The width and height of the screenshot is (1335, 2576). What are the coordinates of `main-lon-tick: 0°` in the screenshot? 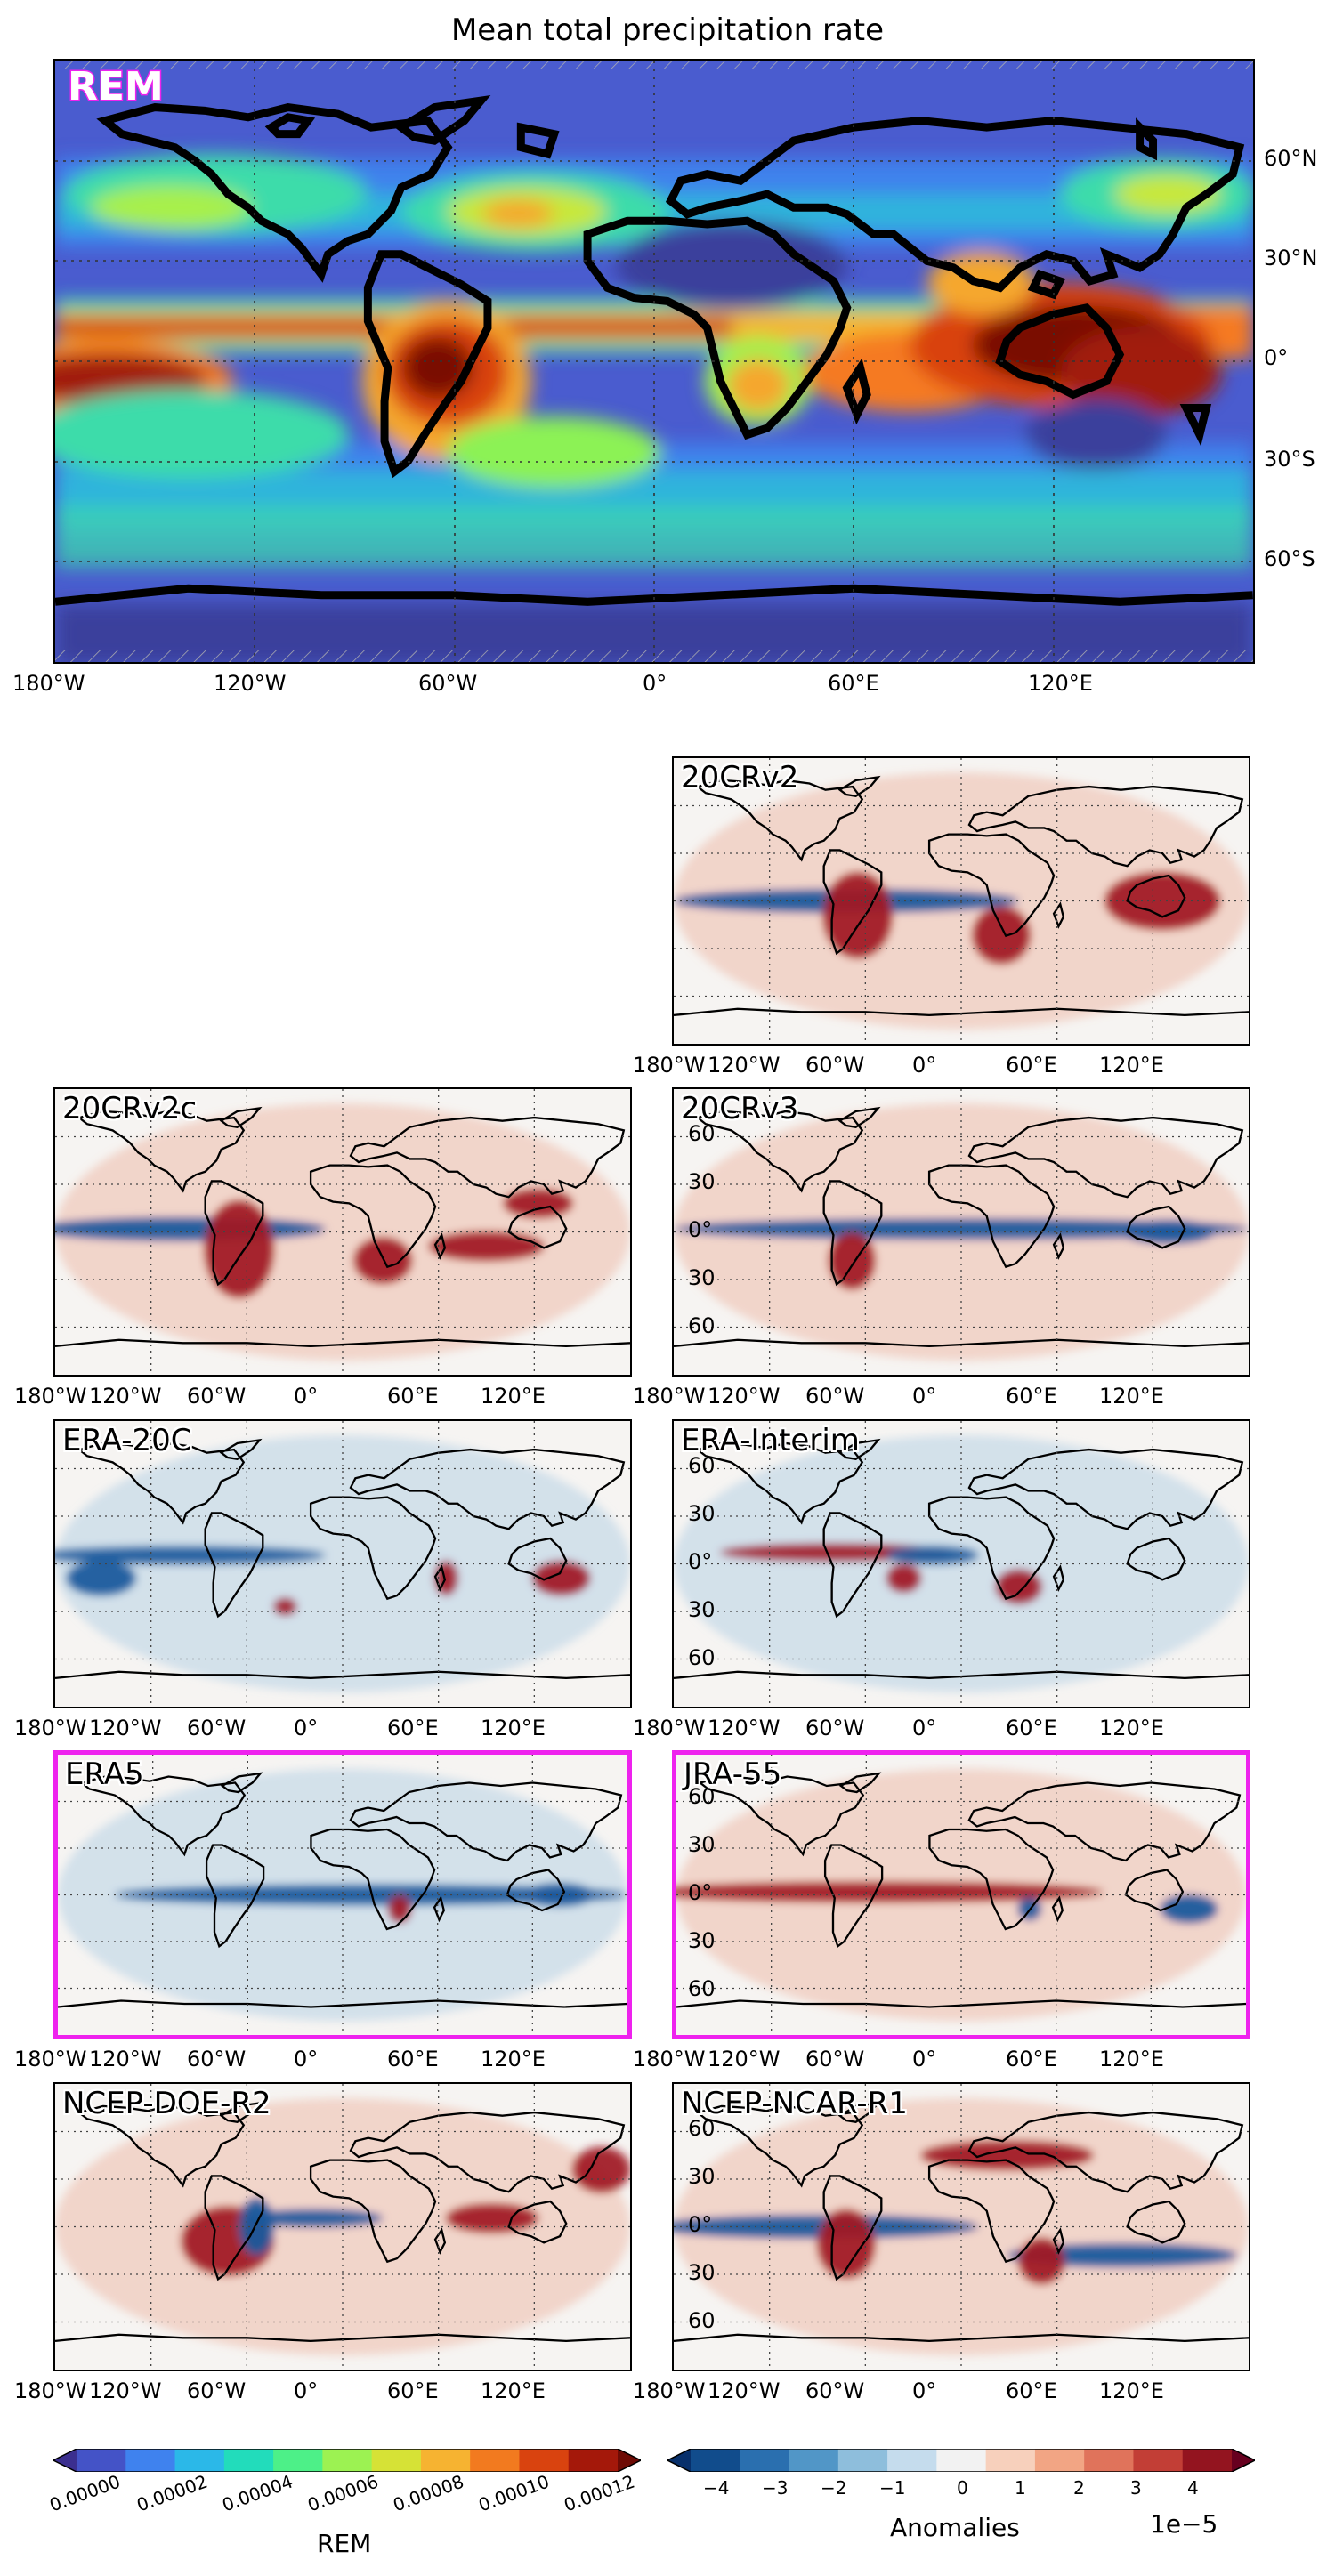 It's located at (656, 683).